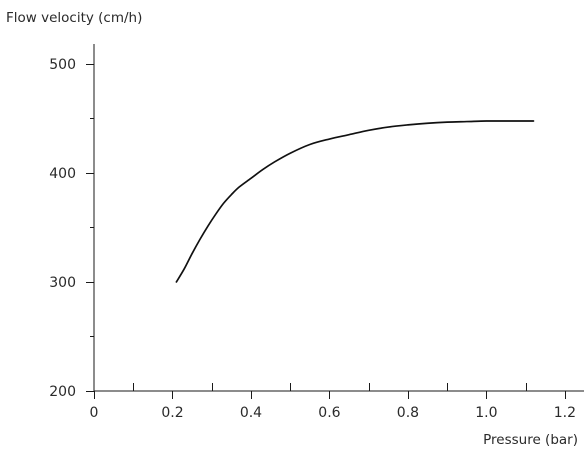 The image size is (585, 452). What do you see at coordinates (251, 413) in the screenshot?
I see `x-tick-label: 0.4` at bounding box center [251, 413].